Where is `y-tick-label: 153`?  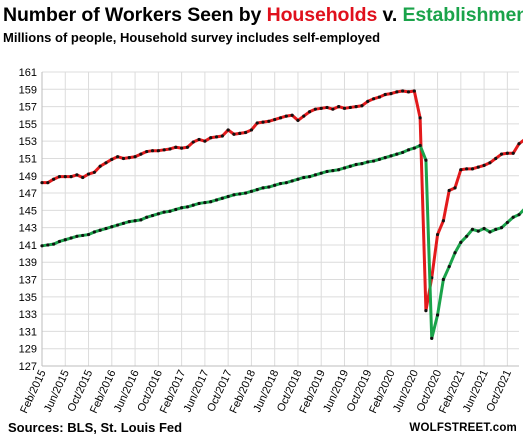 y-tick-label: 153 is located at coordinates (28, 142).